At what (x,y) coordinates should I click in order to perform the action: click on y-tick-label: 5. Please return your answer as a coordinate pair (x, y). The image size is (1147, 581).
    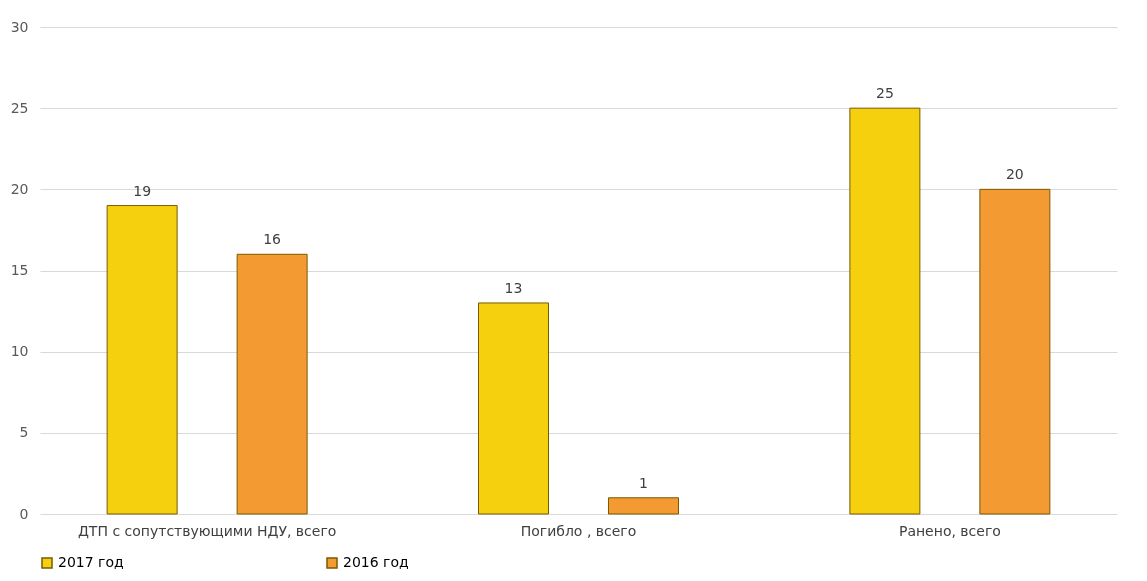
    Looking at the image, I should click on (24, 432).